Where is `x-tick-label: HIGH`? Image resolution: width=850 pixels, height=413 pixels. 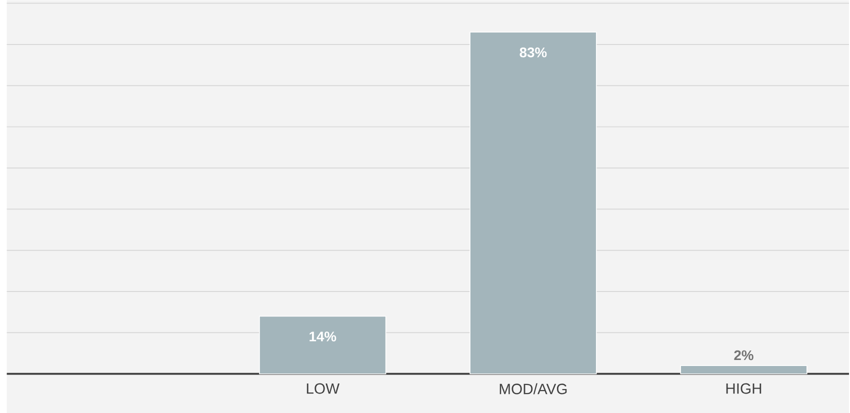
x-tick-label: HIGH is located at coordinates (744, 388).